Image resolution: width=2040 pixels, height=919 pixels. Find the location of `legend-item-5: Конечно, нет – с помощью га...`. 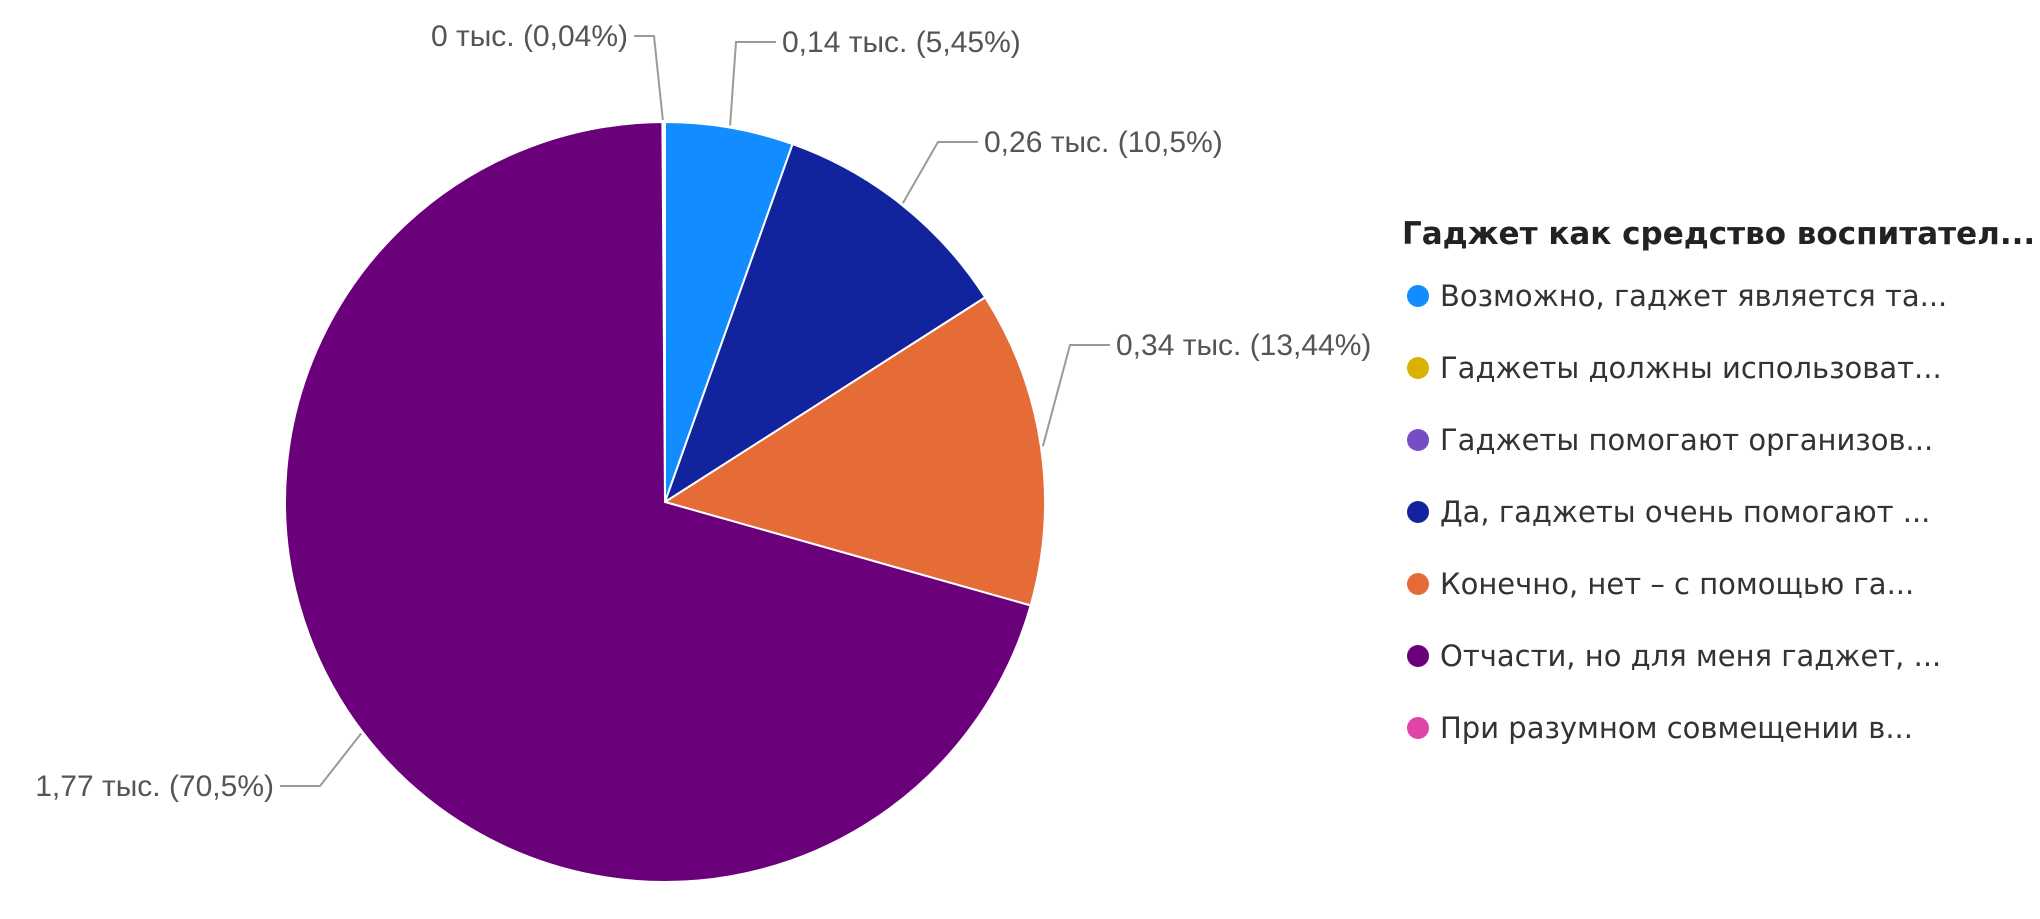

legend-item-5: Конечно, нет – с помощью га... is located at coordinates (1677, 584).